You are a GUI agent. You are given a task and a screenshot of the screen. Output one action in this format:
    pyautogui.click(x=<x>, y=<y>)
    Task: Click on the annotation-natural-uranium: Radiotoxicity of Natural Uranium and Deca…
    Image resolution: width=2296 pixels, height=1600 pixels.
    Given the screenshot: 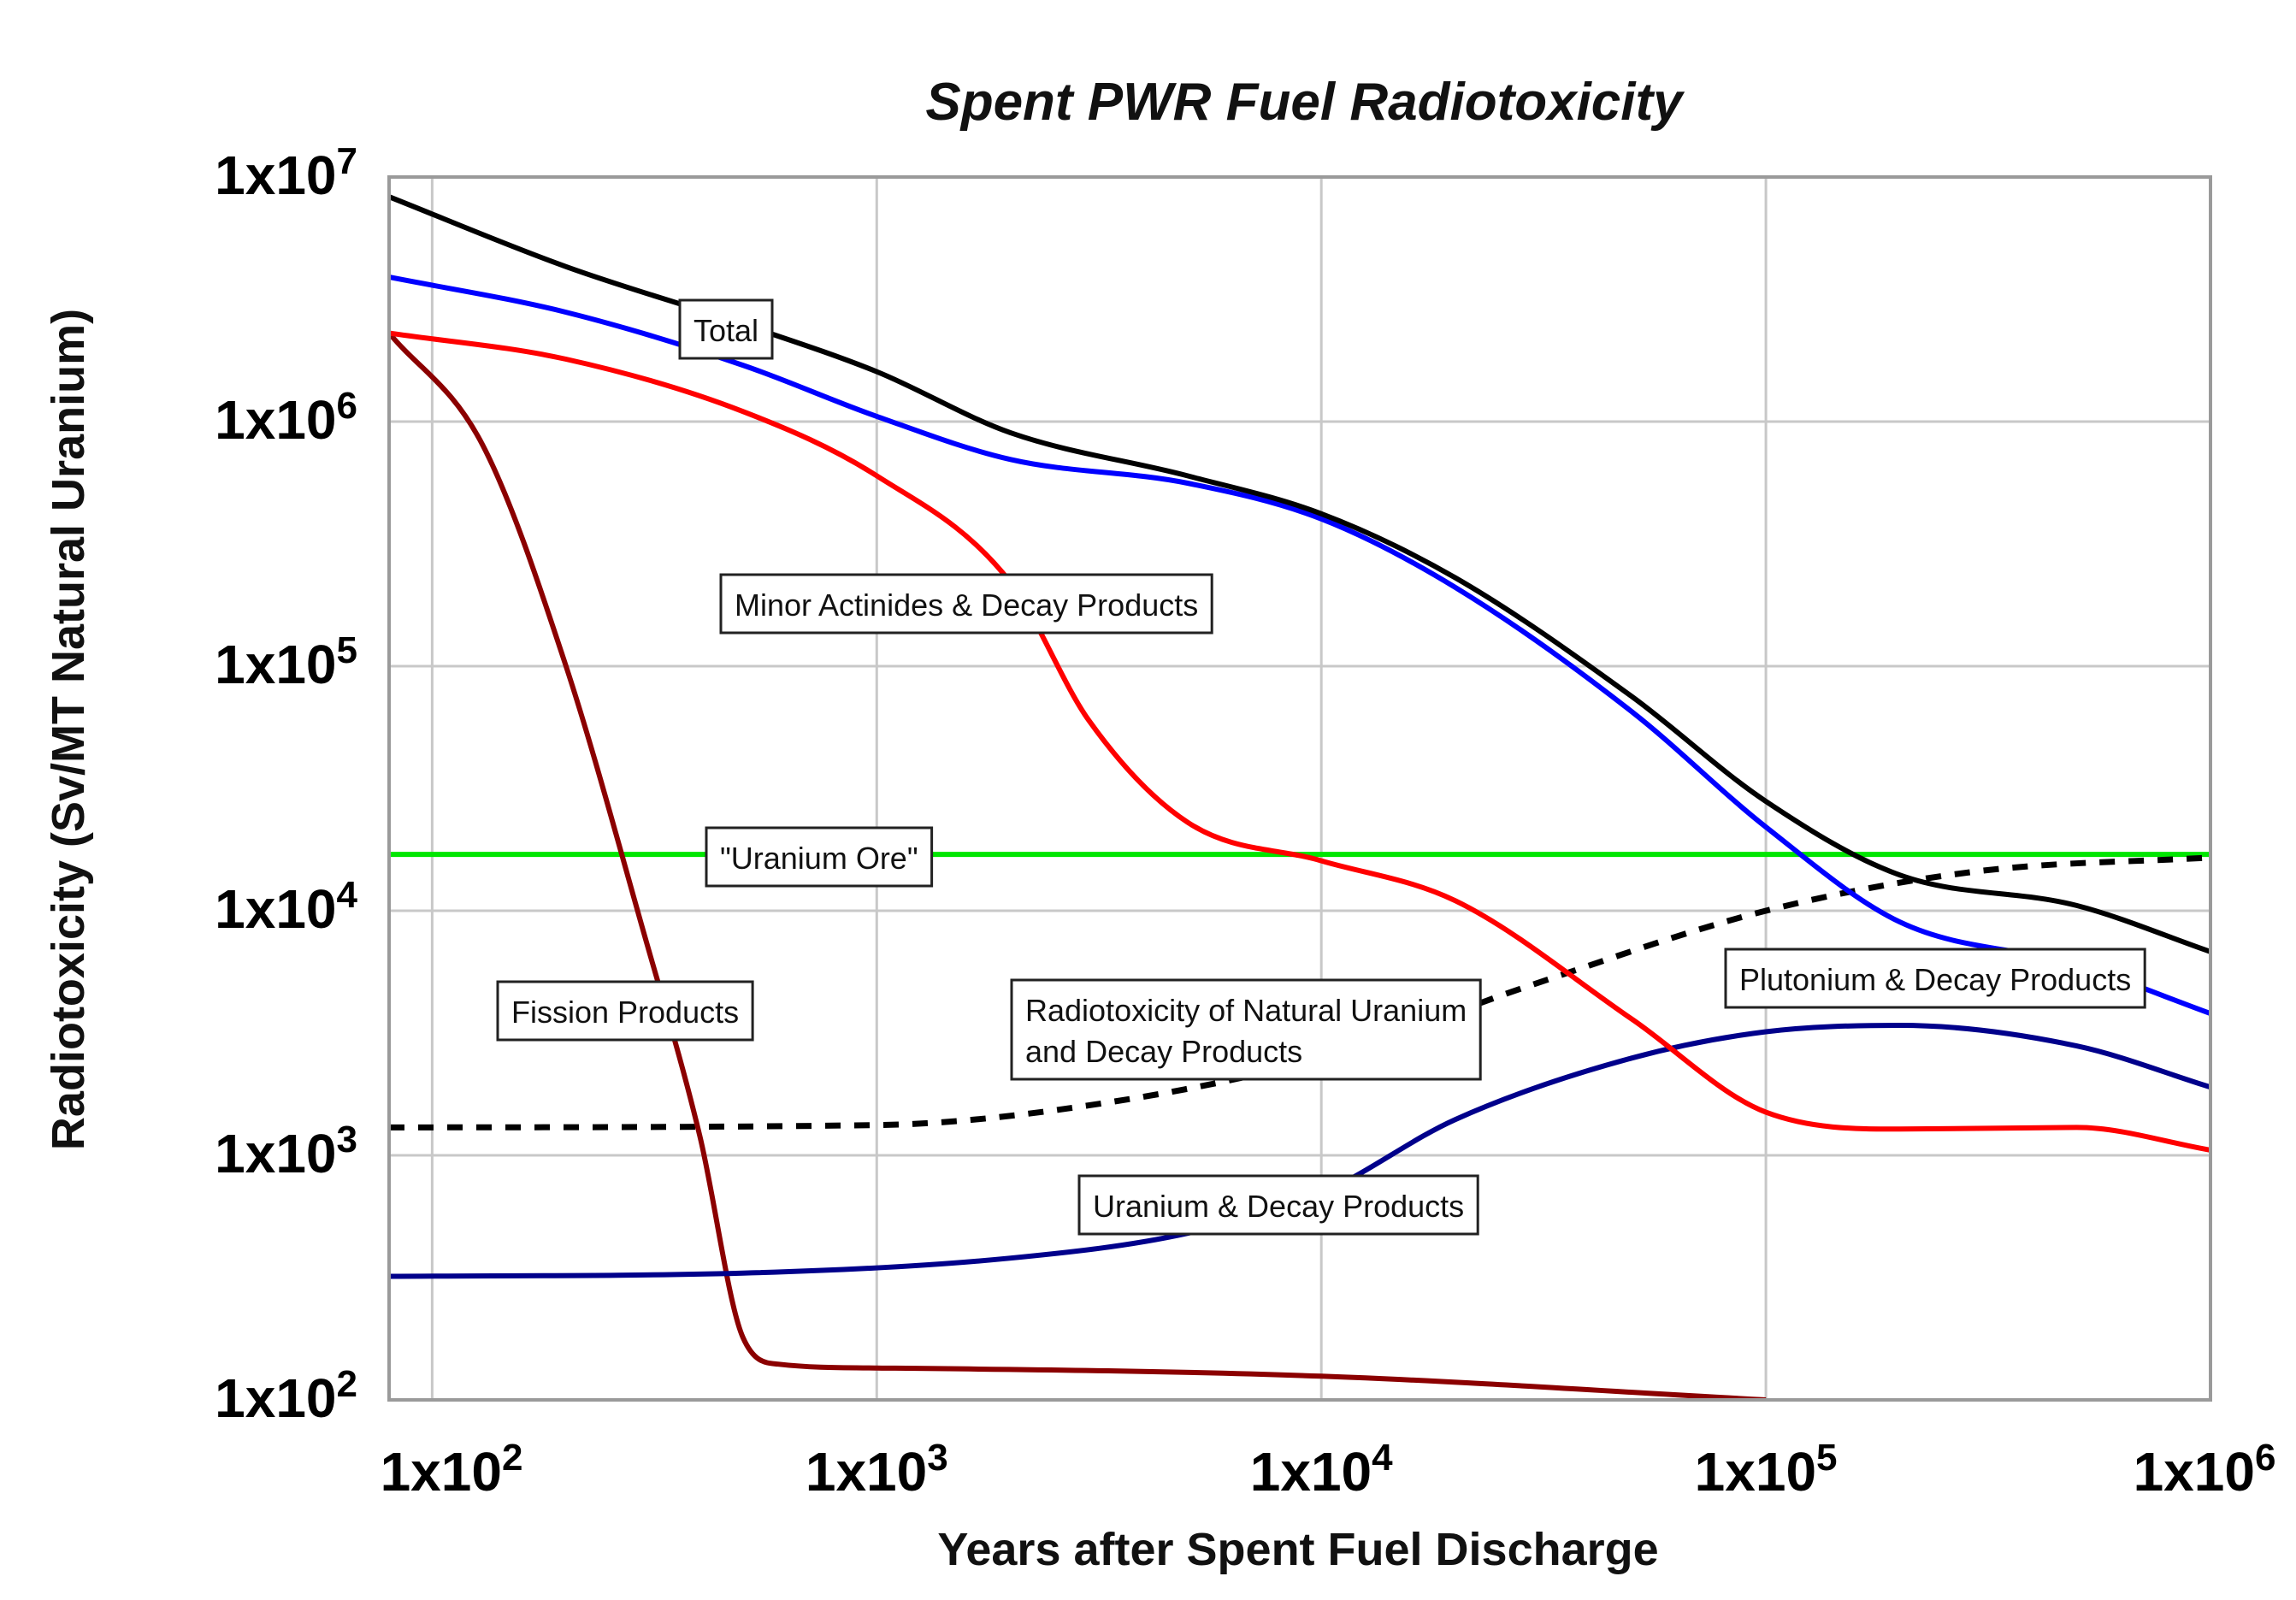 What is the action you would take?
    pyautogui.click(x=1246, y=1029)
    